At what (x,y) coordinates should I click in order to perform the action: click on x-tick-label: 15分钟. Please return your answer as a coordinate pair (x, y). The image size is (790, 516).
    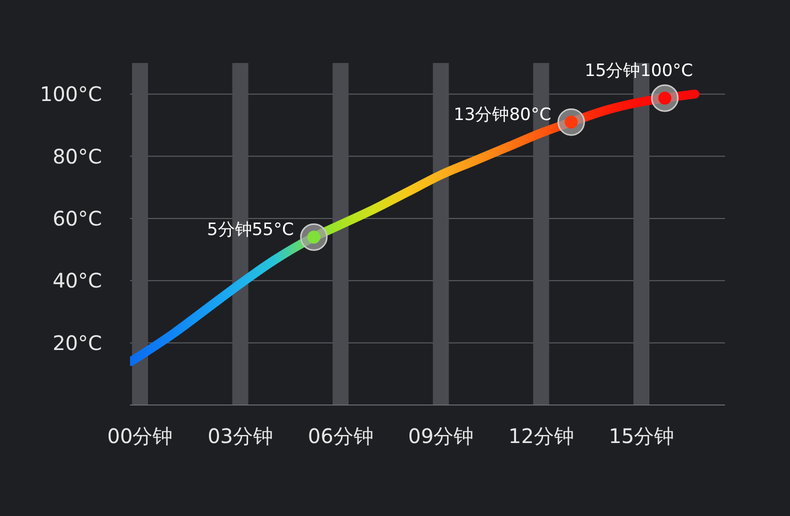
    Looking at the image, I should click on (641, 436).